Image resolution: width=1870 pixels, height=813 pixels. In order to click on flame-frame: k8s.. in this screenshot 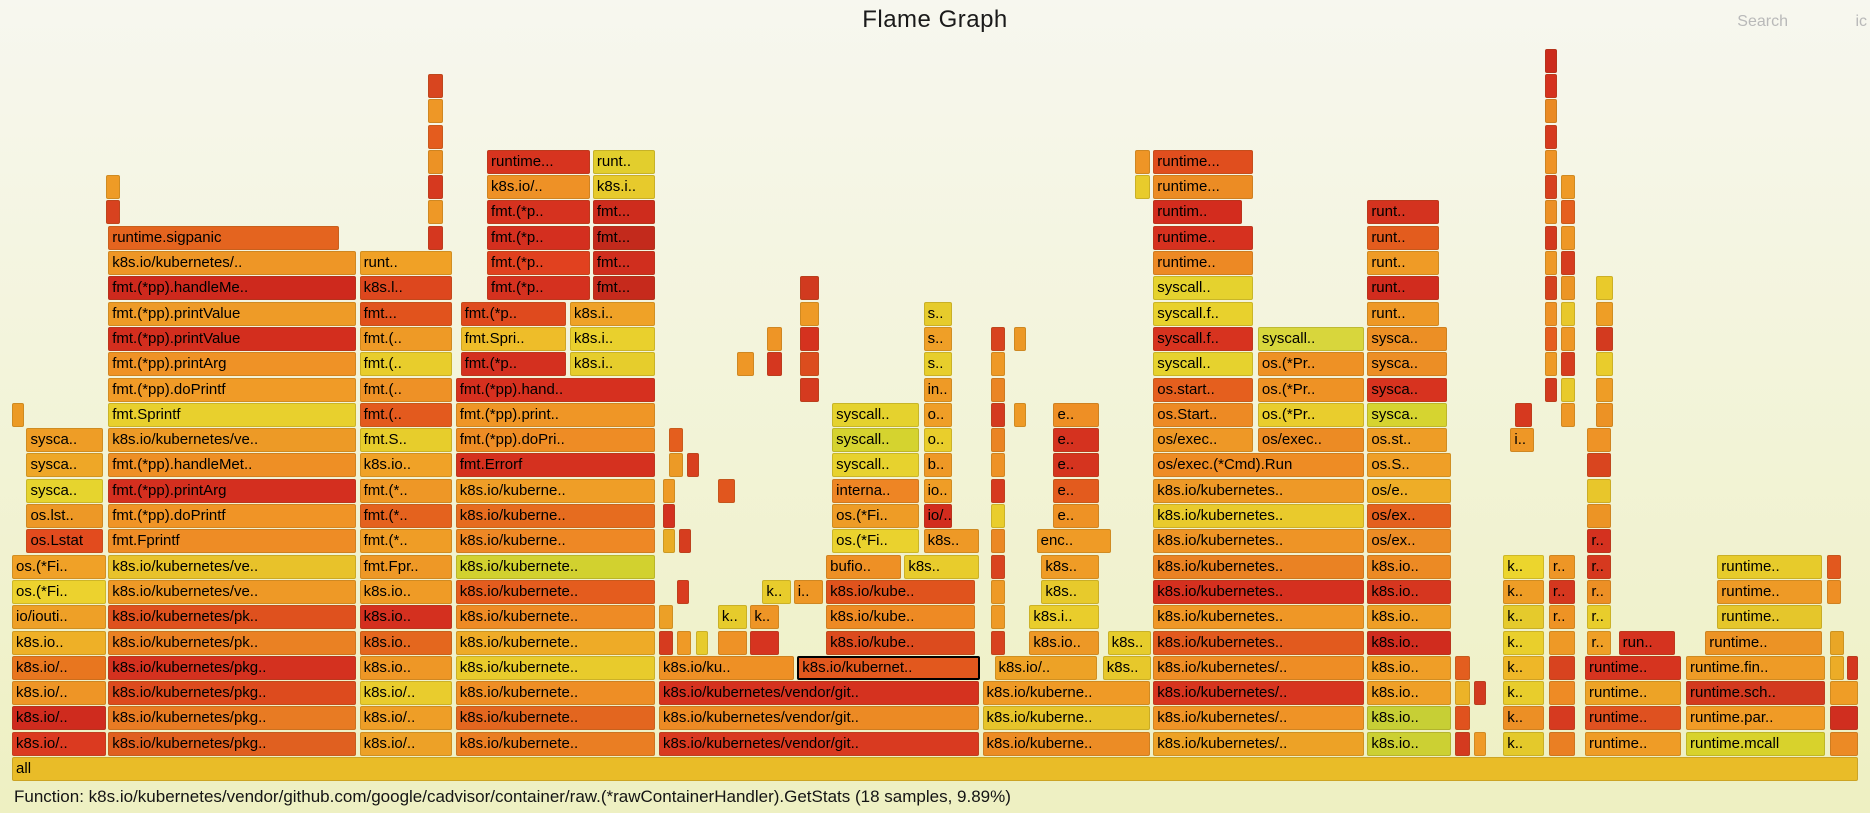, I will do `click(1126, 668)`.